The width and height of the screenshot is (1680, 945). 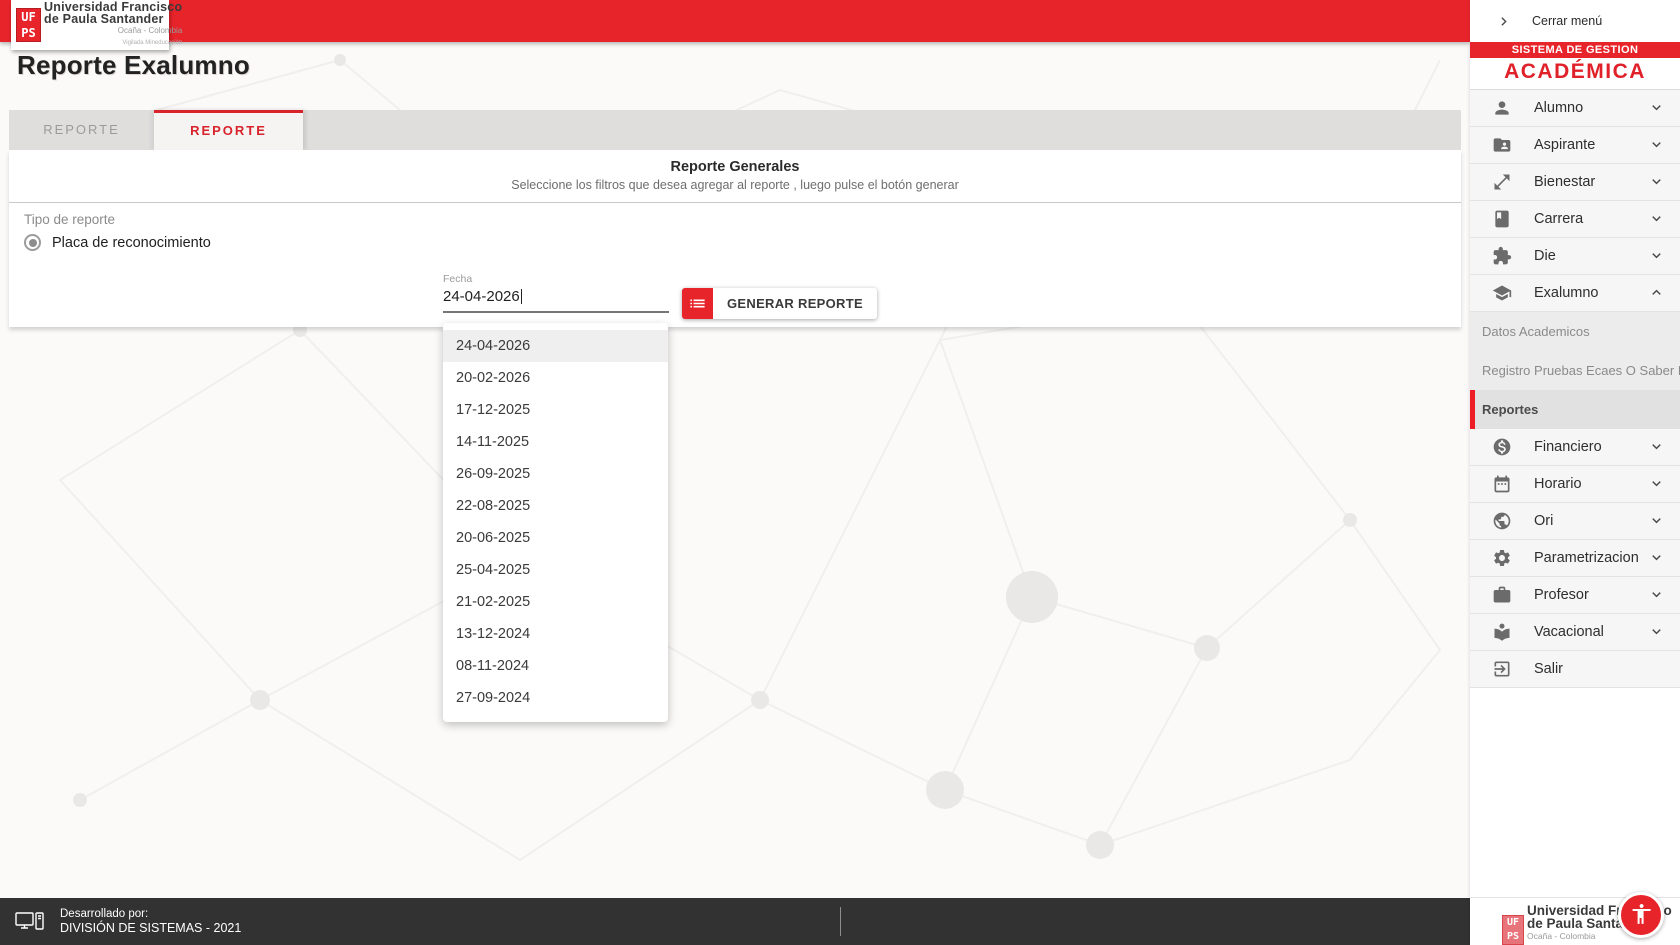 What do you see at coordinates (1575, 370) in the screenshot?
I see `submenu-item-registro-pruebas: Registro Pruebas Ecaes O Saber Pro` at bounding box center [1575, 370].